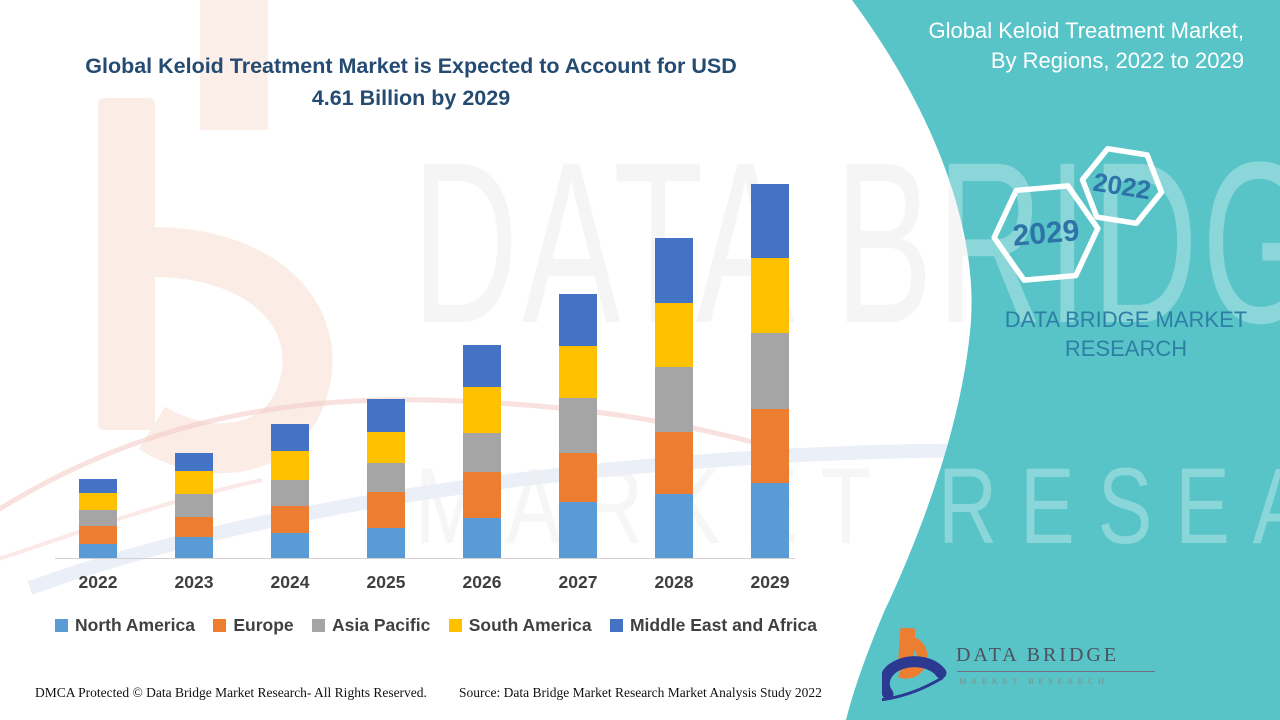 This screenshot has height=720, width=1280. I want to click on x-axis-label-2029: 2029, so click(770, 582).